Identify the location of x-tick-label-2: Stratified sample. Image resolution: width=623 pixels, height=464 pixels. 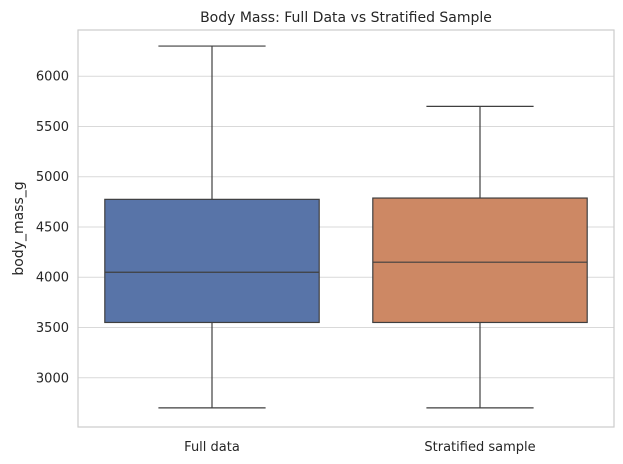
(479, 447).